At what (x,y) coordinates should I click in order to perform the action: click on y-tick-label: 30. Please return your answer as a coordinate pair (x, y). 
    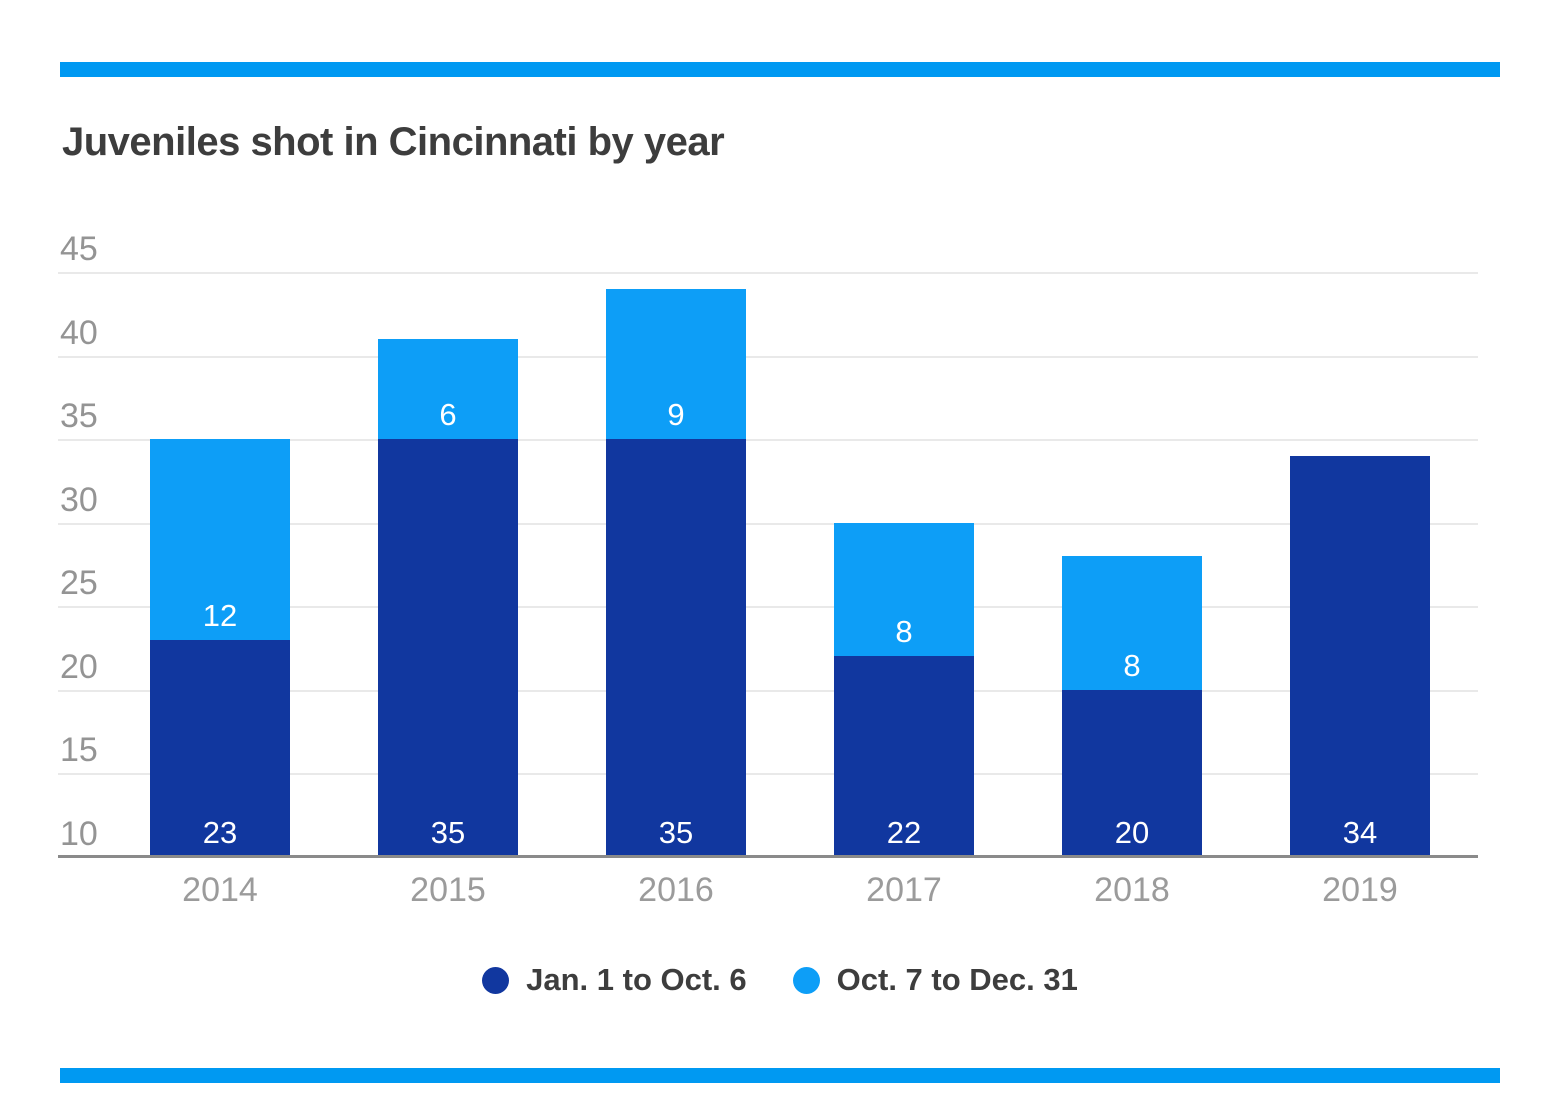
    Looking at the image, I should click on (79, 499).